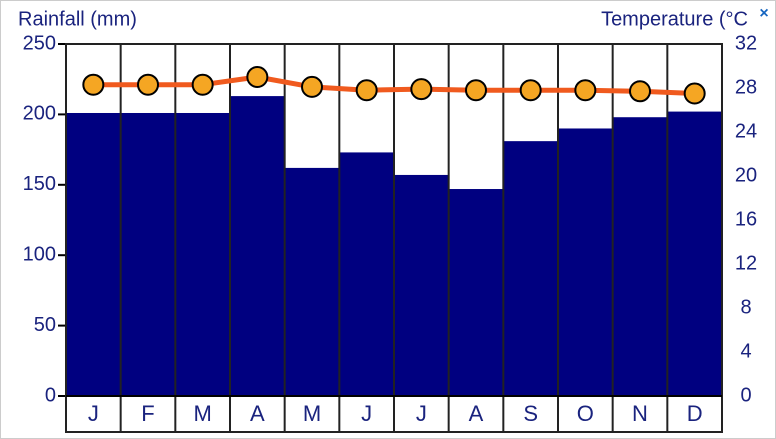 This screenshot has height=439, width=776. I want to click on x-tick-label: F, so click(147, 413).